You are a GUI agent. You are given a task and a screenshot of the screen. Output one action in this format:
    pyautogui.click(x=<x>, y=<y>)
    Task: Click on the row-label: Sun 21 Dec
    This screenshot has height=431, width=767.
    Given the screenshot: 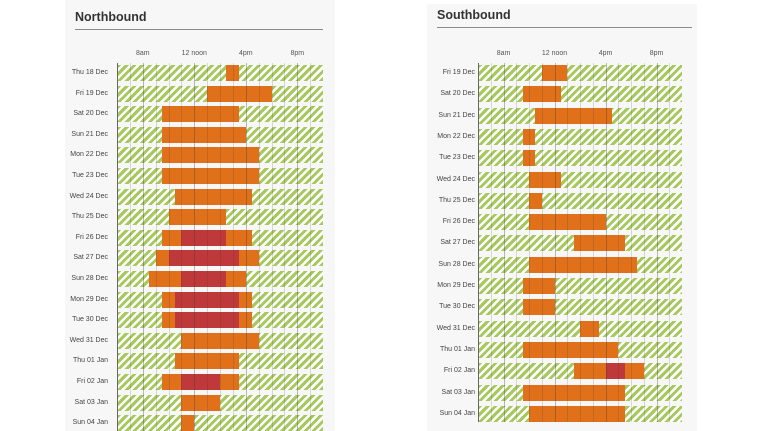 What is the action you would take?
    pyautogui.click(x=456, y=115)
    